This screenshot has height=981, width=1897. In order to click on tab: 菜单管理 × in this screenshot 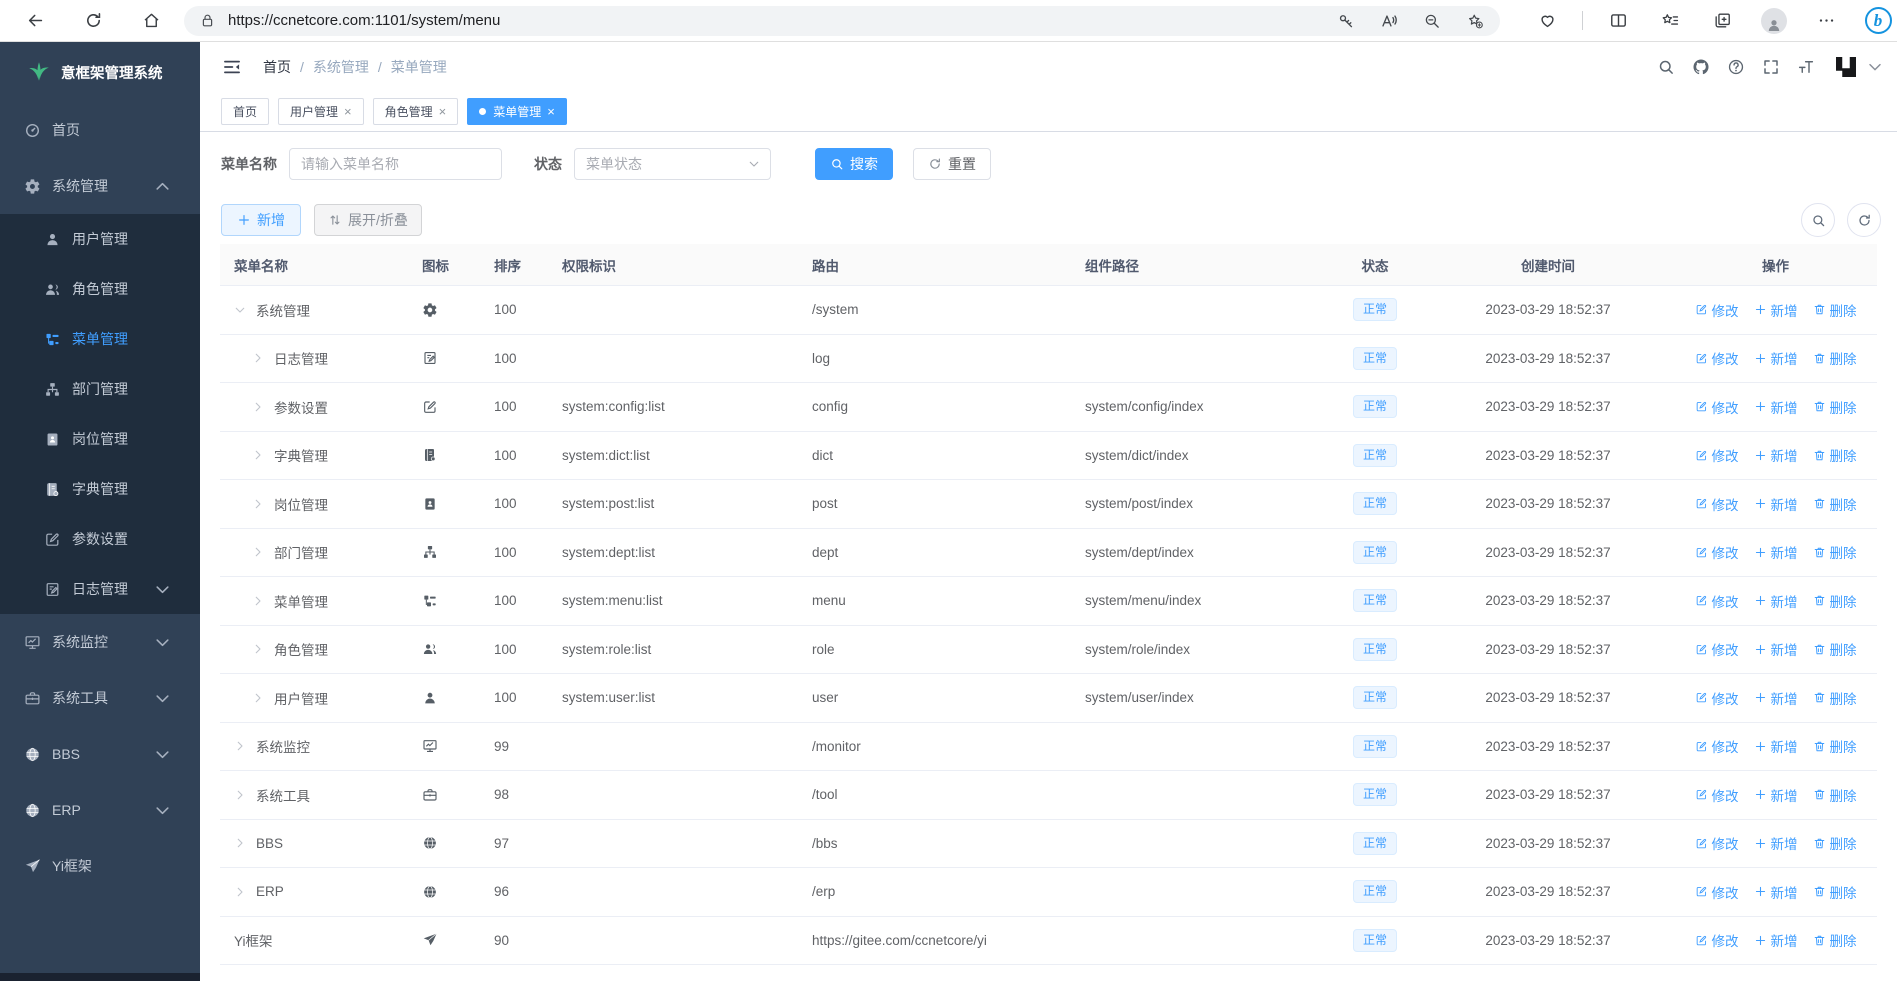, I will do `click(517, 111)`.